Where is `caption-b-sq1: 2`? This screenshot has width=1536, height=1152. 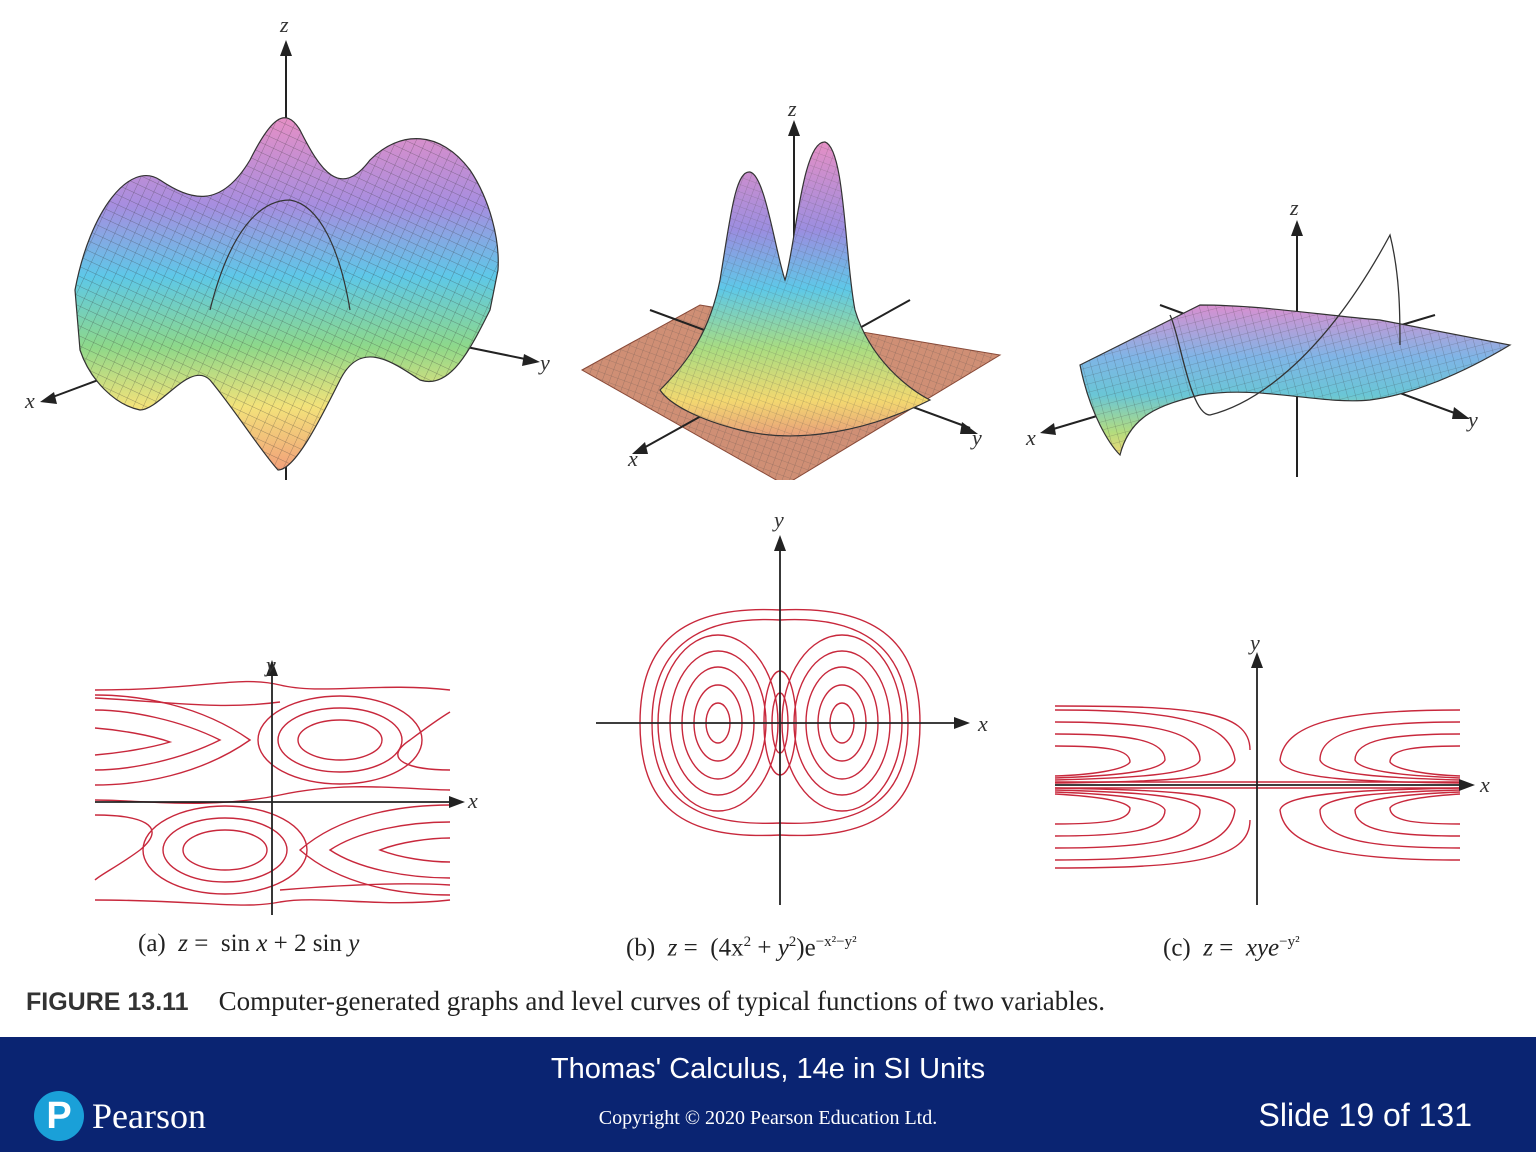
caption-b-sq1: 2 is located at coordinates (747, 942).